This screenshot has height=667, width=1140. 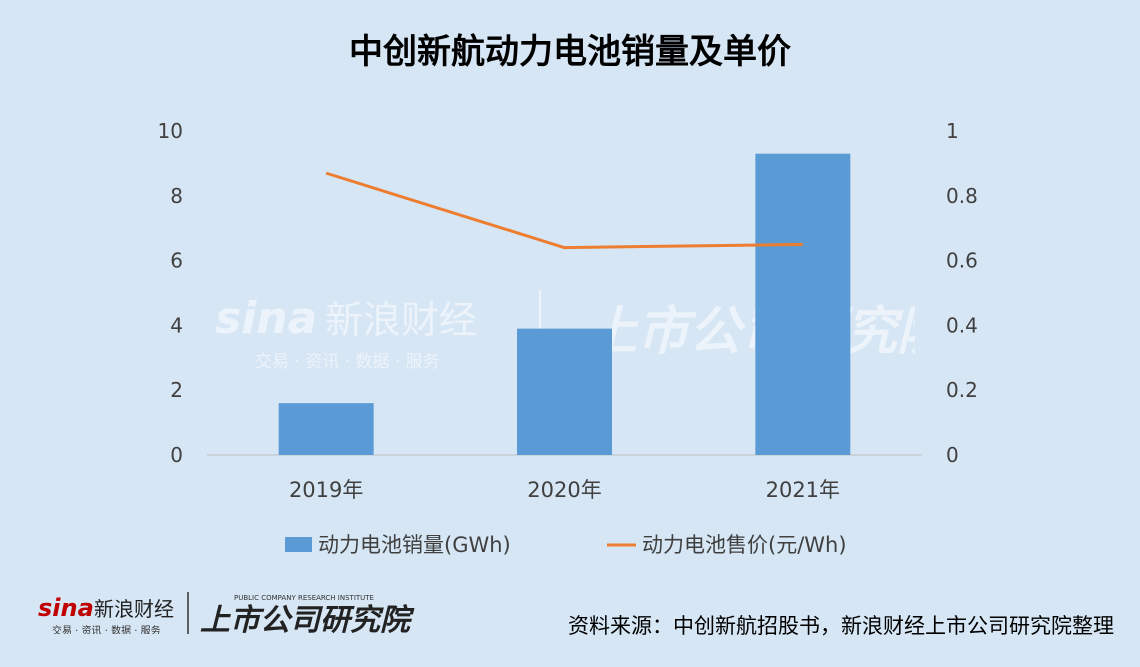 I want to click on y-right-tick-label: 0, so click(x=952, y=455).